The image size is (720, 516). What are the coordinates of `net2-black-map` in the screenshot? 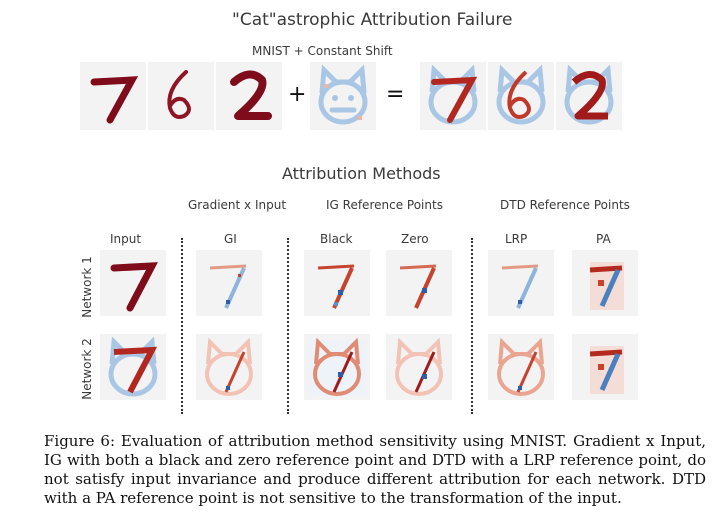 It's located at (337, 367).